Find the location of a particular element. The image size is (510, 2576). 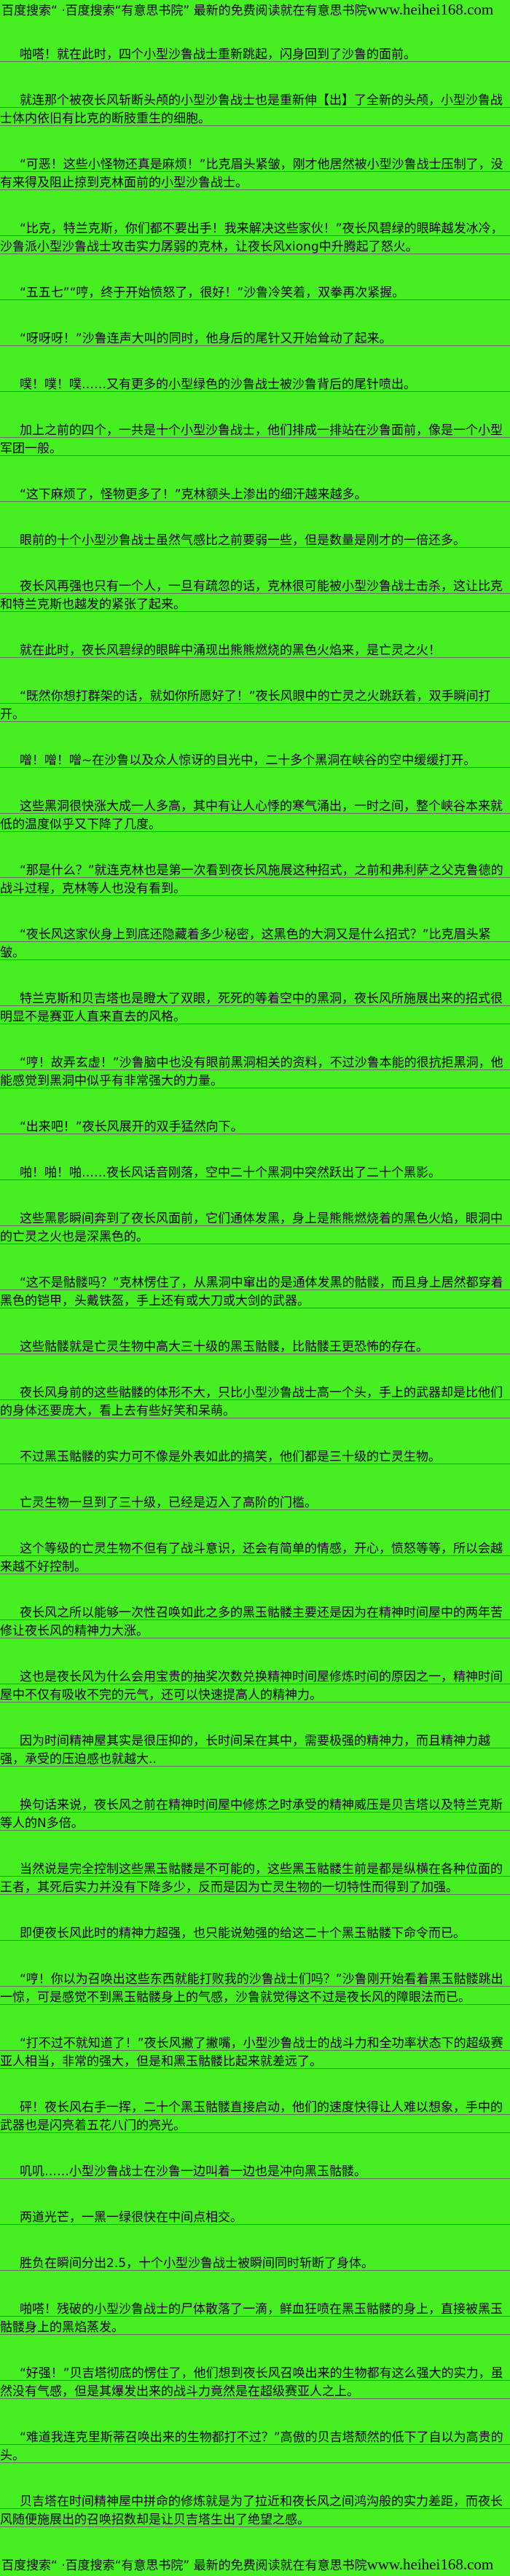

novel-paragraph: 啪！啪！啪……夜长风话音刚落，空中二十个黑洞中突然跃出了二十个黑影。 is located at coordinates (255, 1173).